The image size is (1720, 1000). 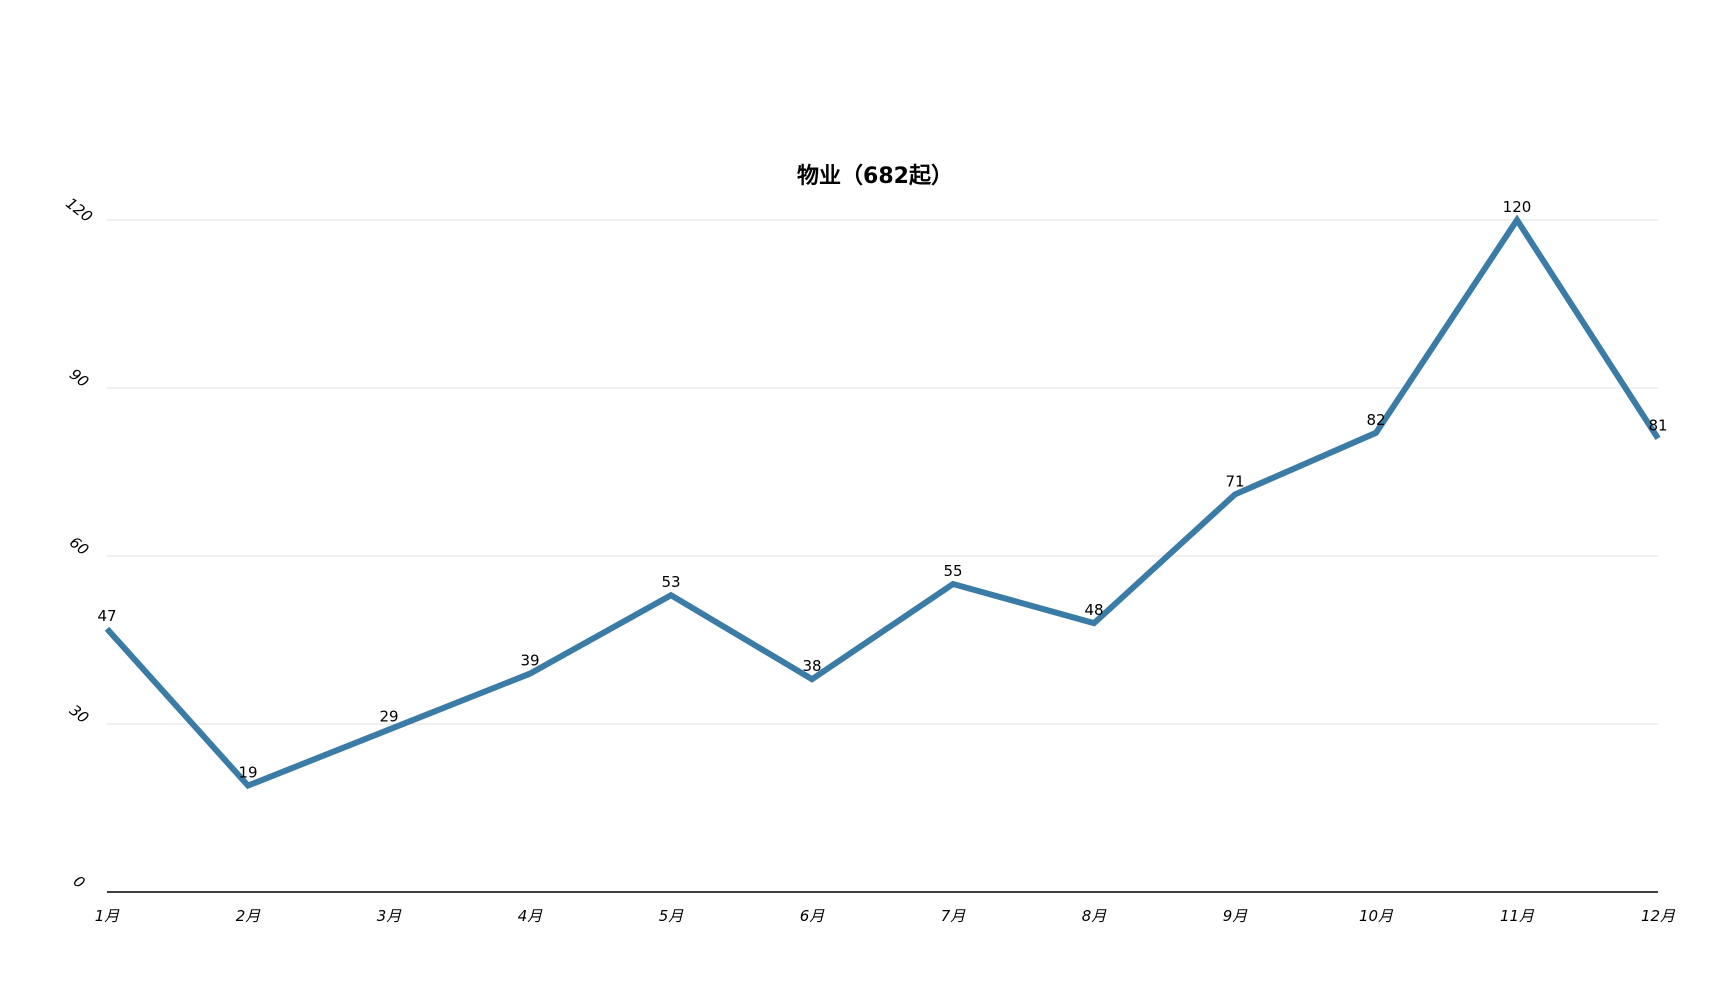 What do you see at coordinates (885, 916) in the screenshot?
I see `x-axis-ticks: 1月 2月 3月 4月 5月 6月 7月 8月 9月 10月 11月 12月` at bounding box center [885, 916].